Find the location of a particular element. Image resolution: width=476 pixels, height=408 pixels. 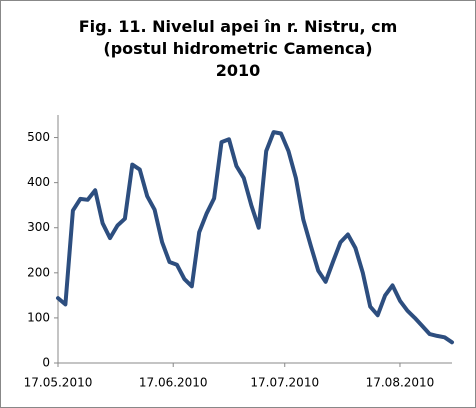

chart-subtitle: 2010 is located at coordinates (238, 70).